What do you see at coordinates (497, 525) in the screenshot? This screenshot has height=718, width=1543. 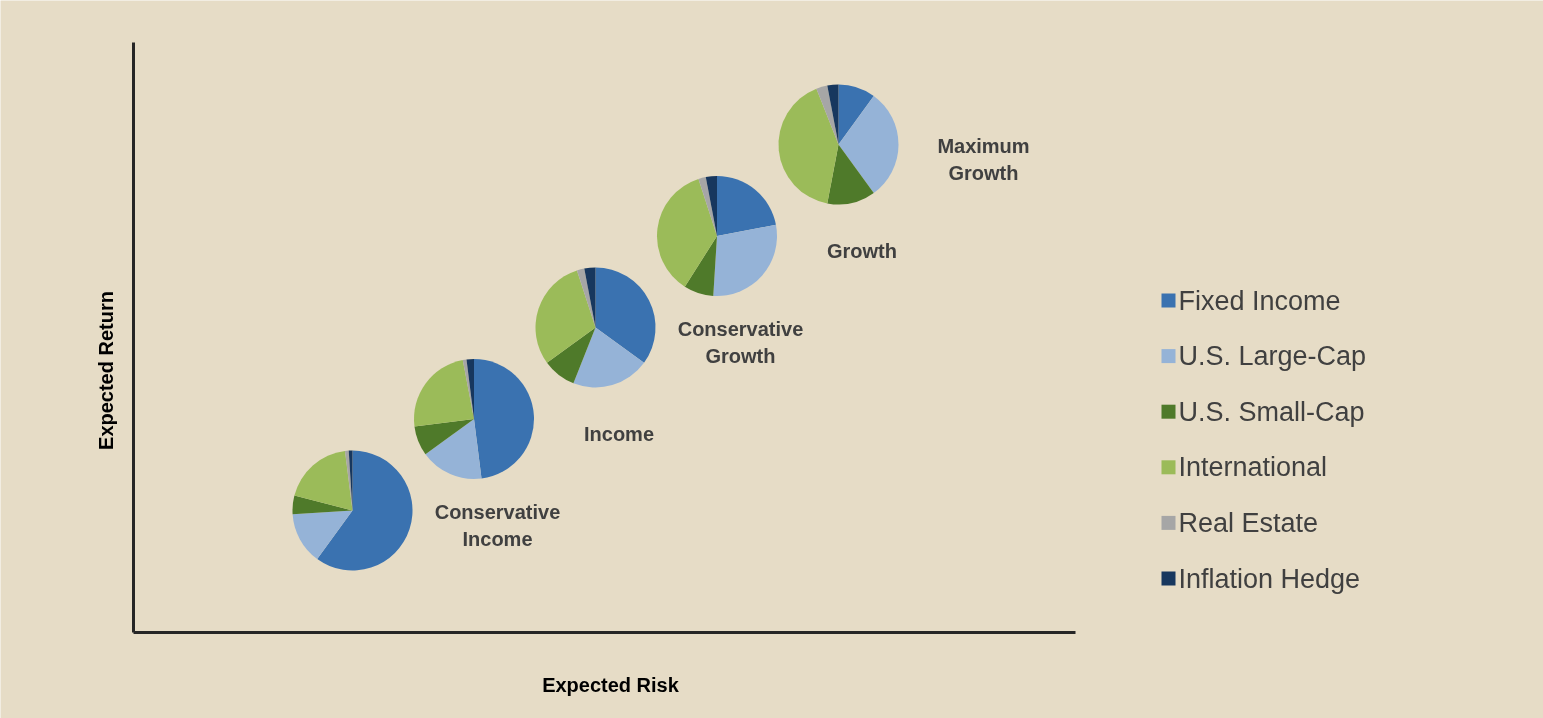 I see `text: Conservative Income` at bounding box center [497, 525].